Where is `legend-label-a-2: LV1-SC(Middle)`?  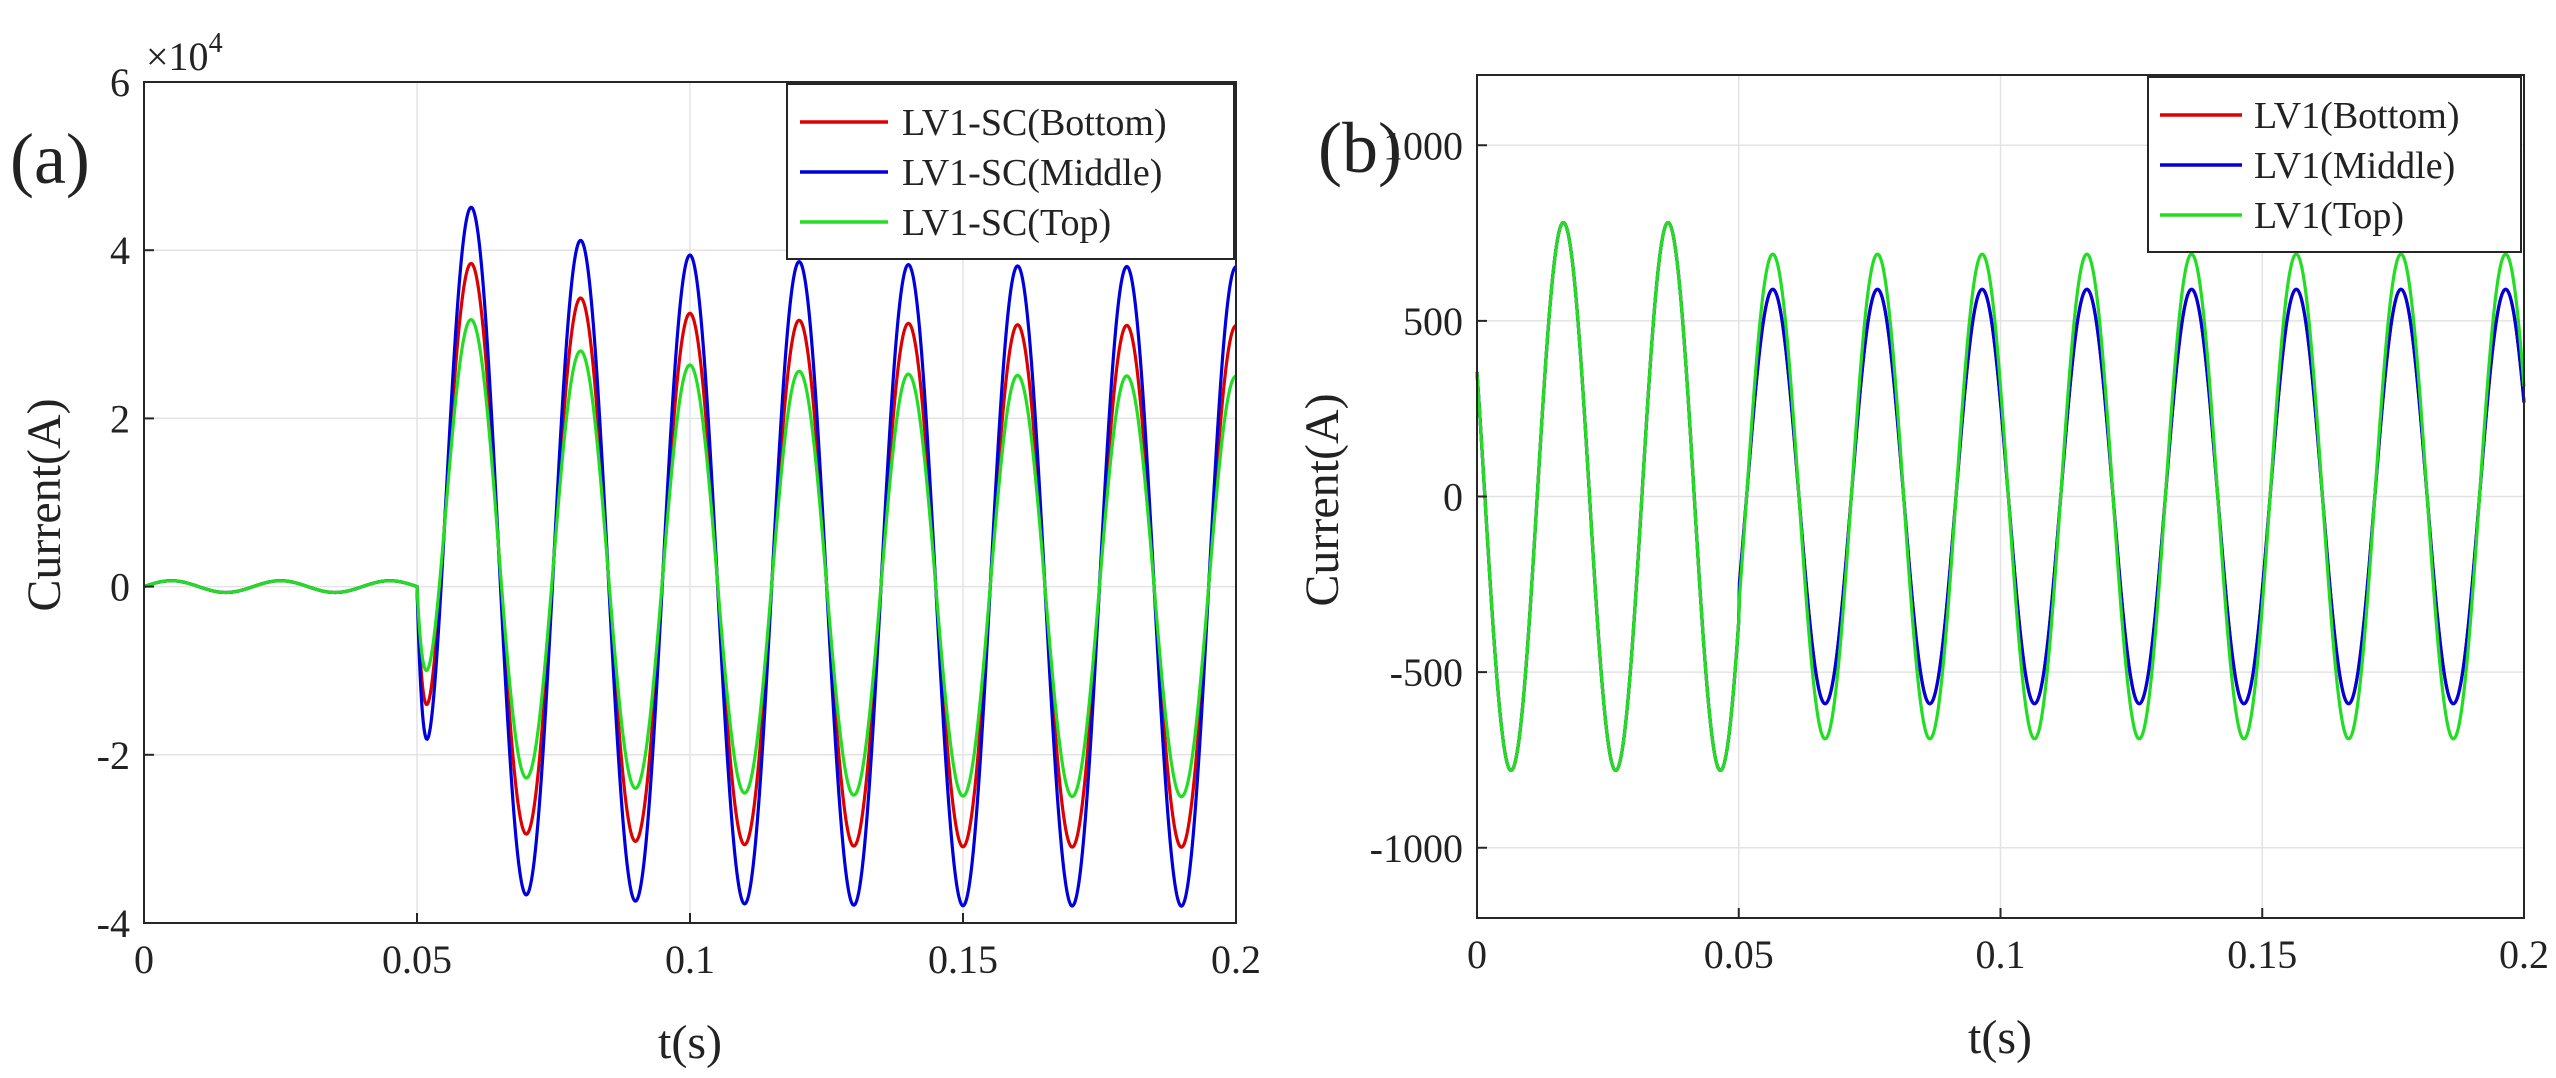
legend-label-a-2: LV1-SC(Middle) is located at coordinates (1032, 173).